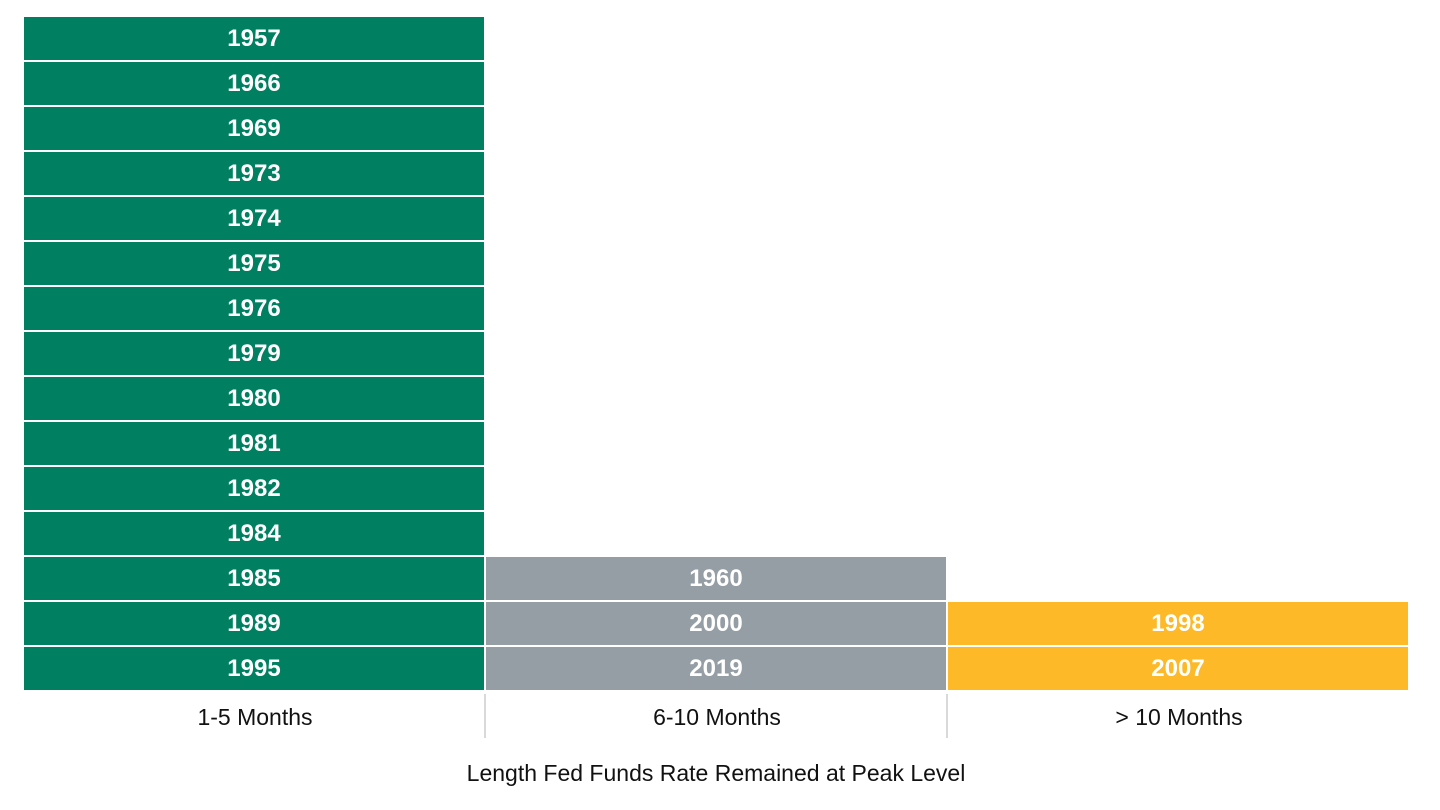  I want to click on block-1969: 1969, so click(254, 128).